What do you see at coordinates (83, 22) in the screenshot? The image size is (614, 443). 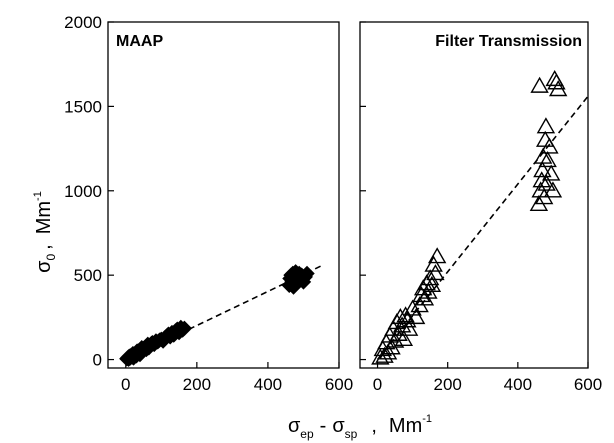 I see `y-tick-label: 2000` at bounding box center [83, 22].